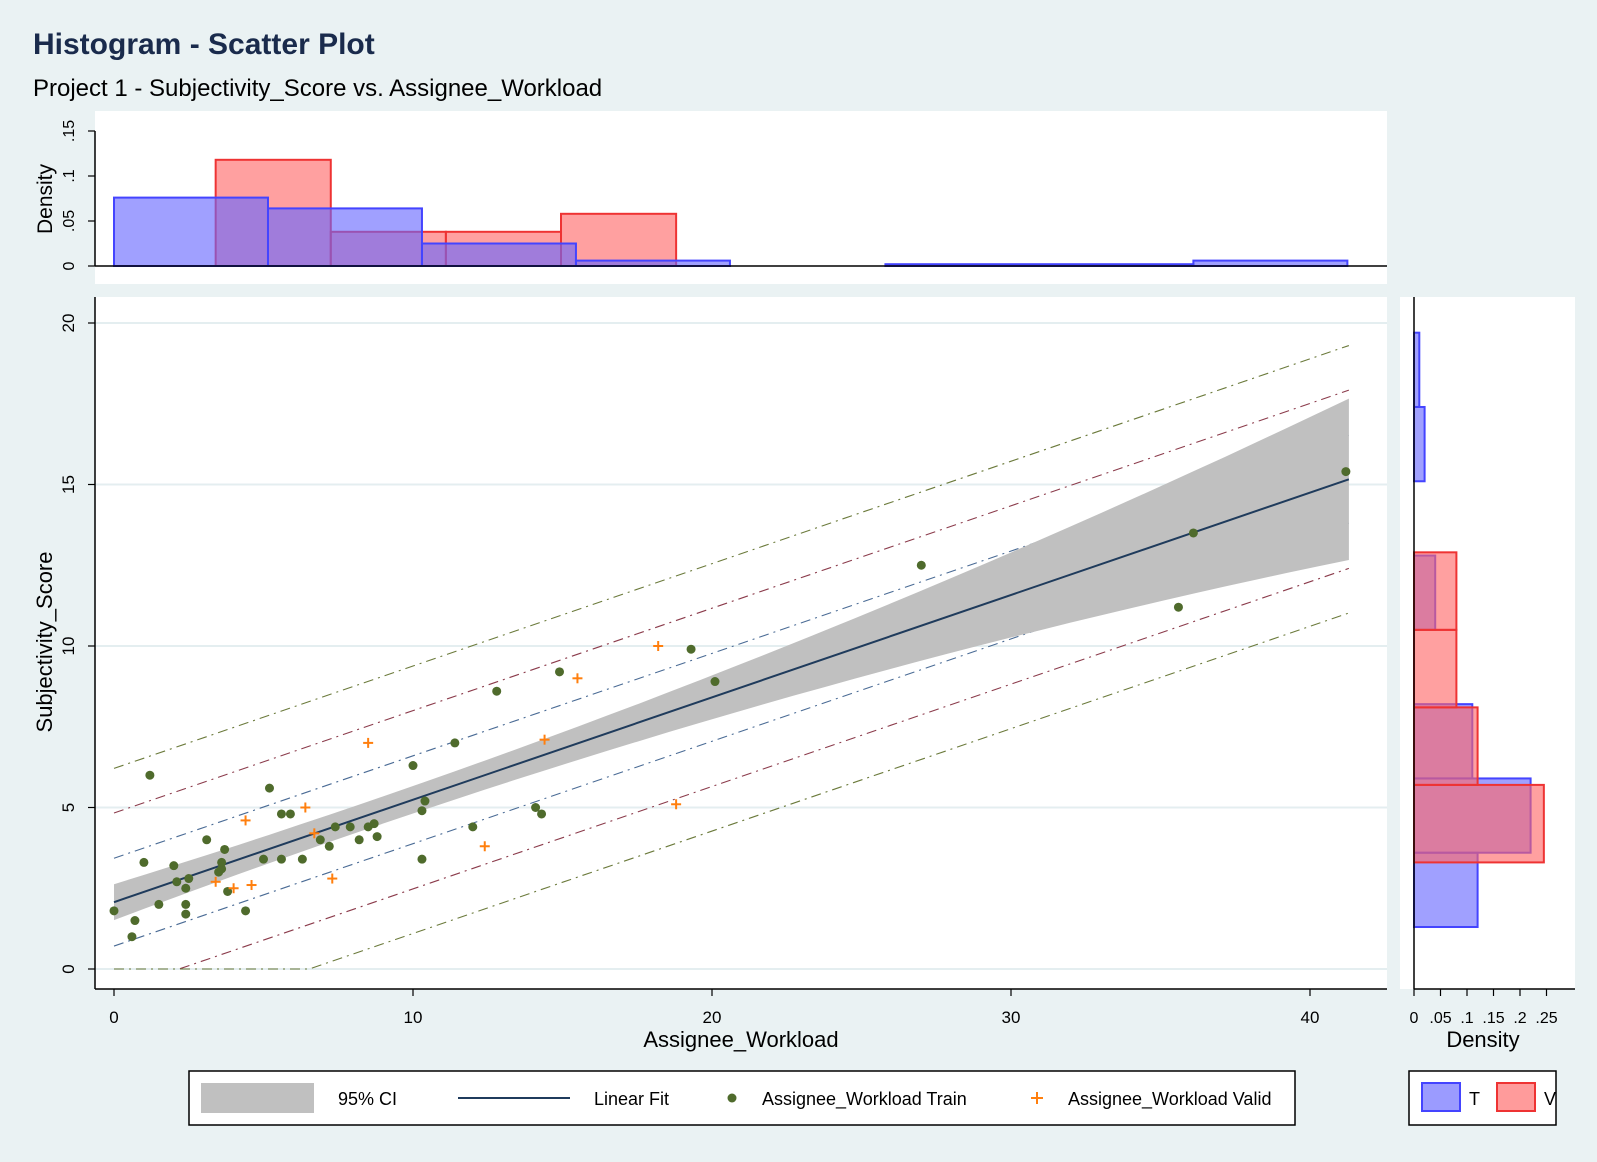 This screenshot has width=1597, height=1162. I want to click on legend-t-swatch, so click(1441, 1097).